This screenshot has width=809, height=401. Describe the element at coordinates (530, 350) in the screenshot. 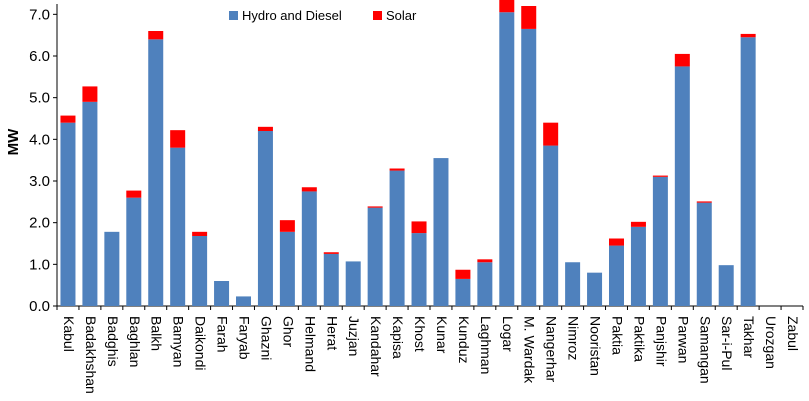

I see `category-label: M. Wardak` at that location.